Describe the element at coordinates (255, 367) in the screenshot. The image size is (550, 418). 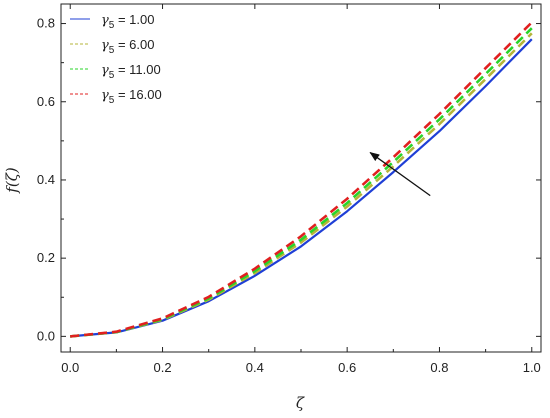
I see `x-tick-label: 0.4` at that location.